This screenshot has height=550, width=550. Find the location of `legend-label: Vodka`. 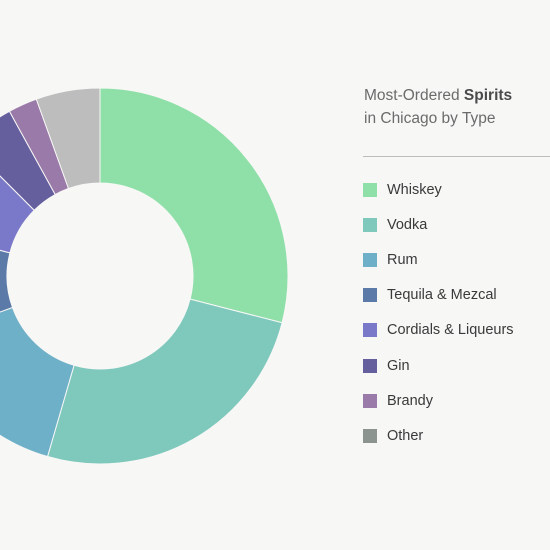

legend-label: Vodka is located at coordinates (407, 224).